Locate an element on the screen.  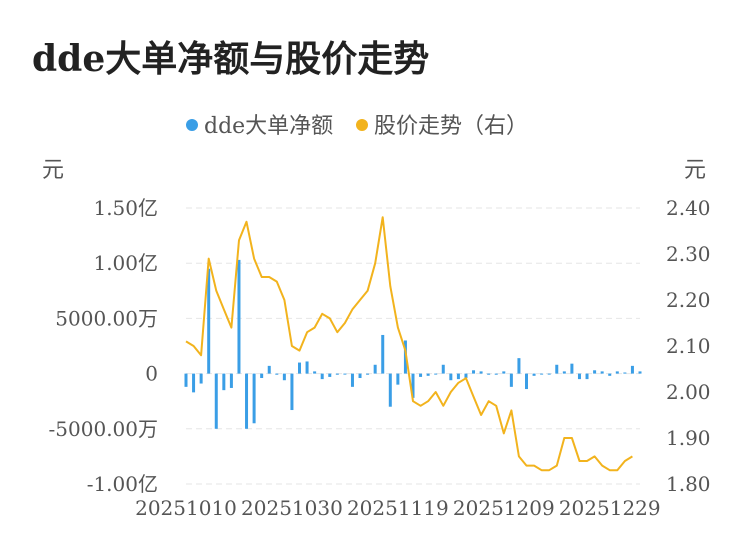
left-tick-label: 1.50亿 is located at coordinates (125, 208).